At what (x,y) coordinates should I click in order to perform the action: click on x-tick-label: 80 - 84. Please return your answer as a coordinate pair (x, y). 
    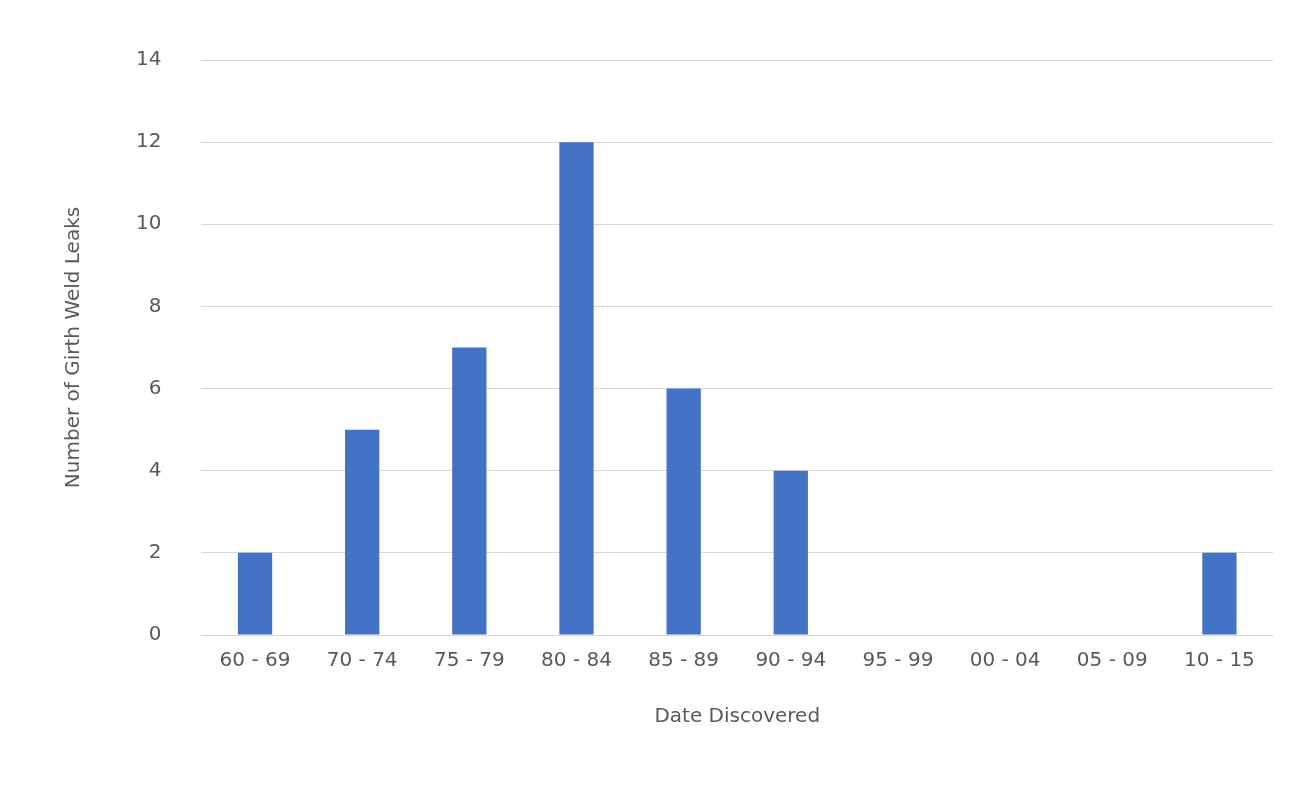
    Looking at the image, I should click on (576, 659).